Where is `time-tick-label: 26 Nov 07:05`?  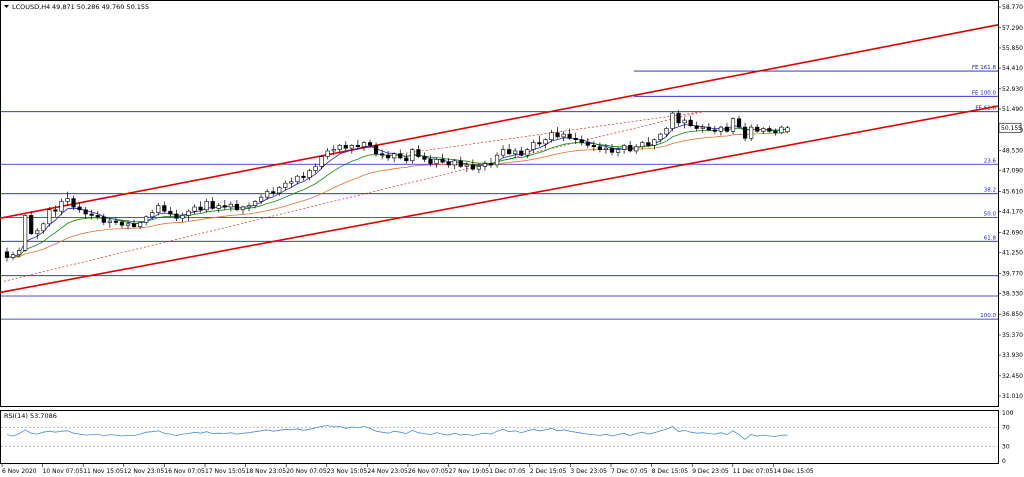 time-tick-label: 26 Nov 07:05 is located at coordinates (428, 471).